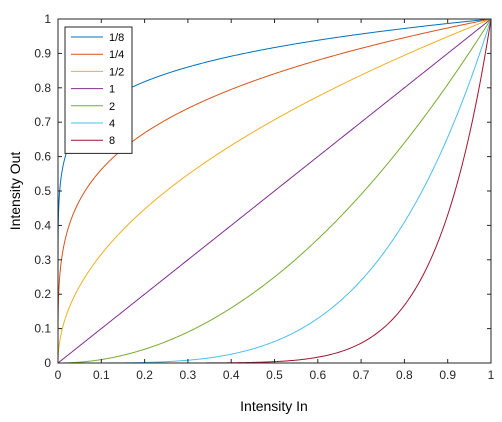 The height and width of the screenshot is (422, 502). Describe the element at coordinates (404, 375) in the screenshot. I see `x-tick-label: 0.8` at that location.